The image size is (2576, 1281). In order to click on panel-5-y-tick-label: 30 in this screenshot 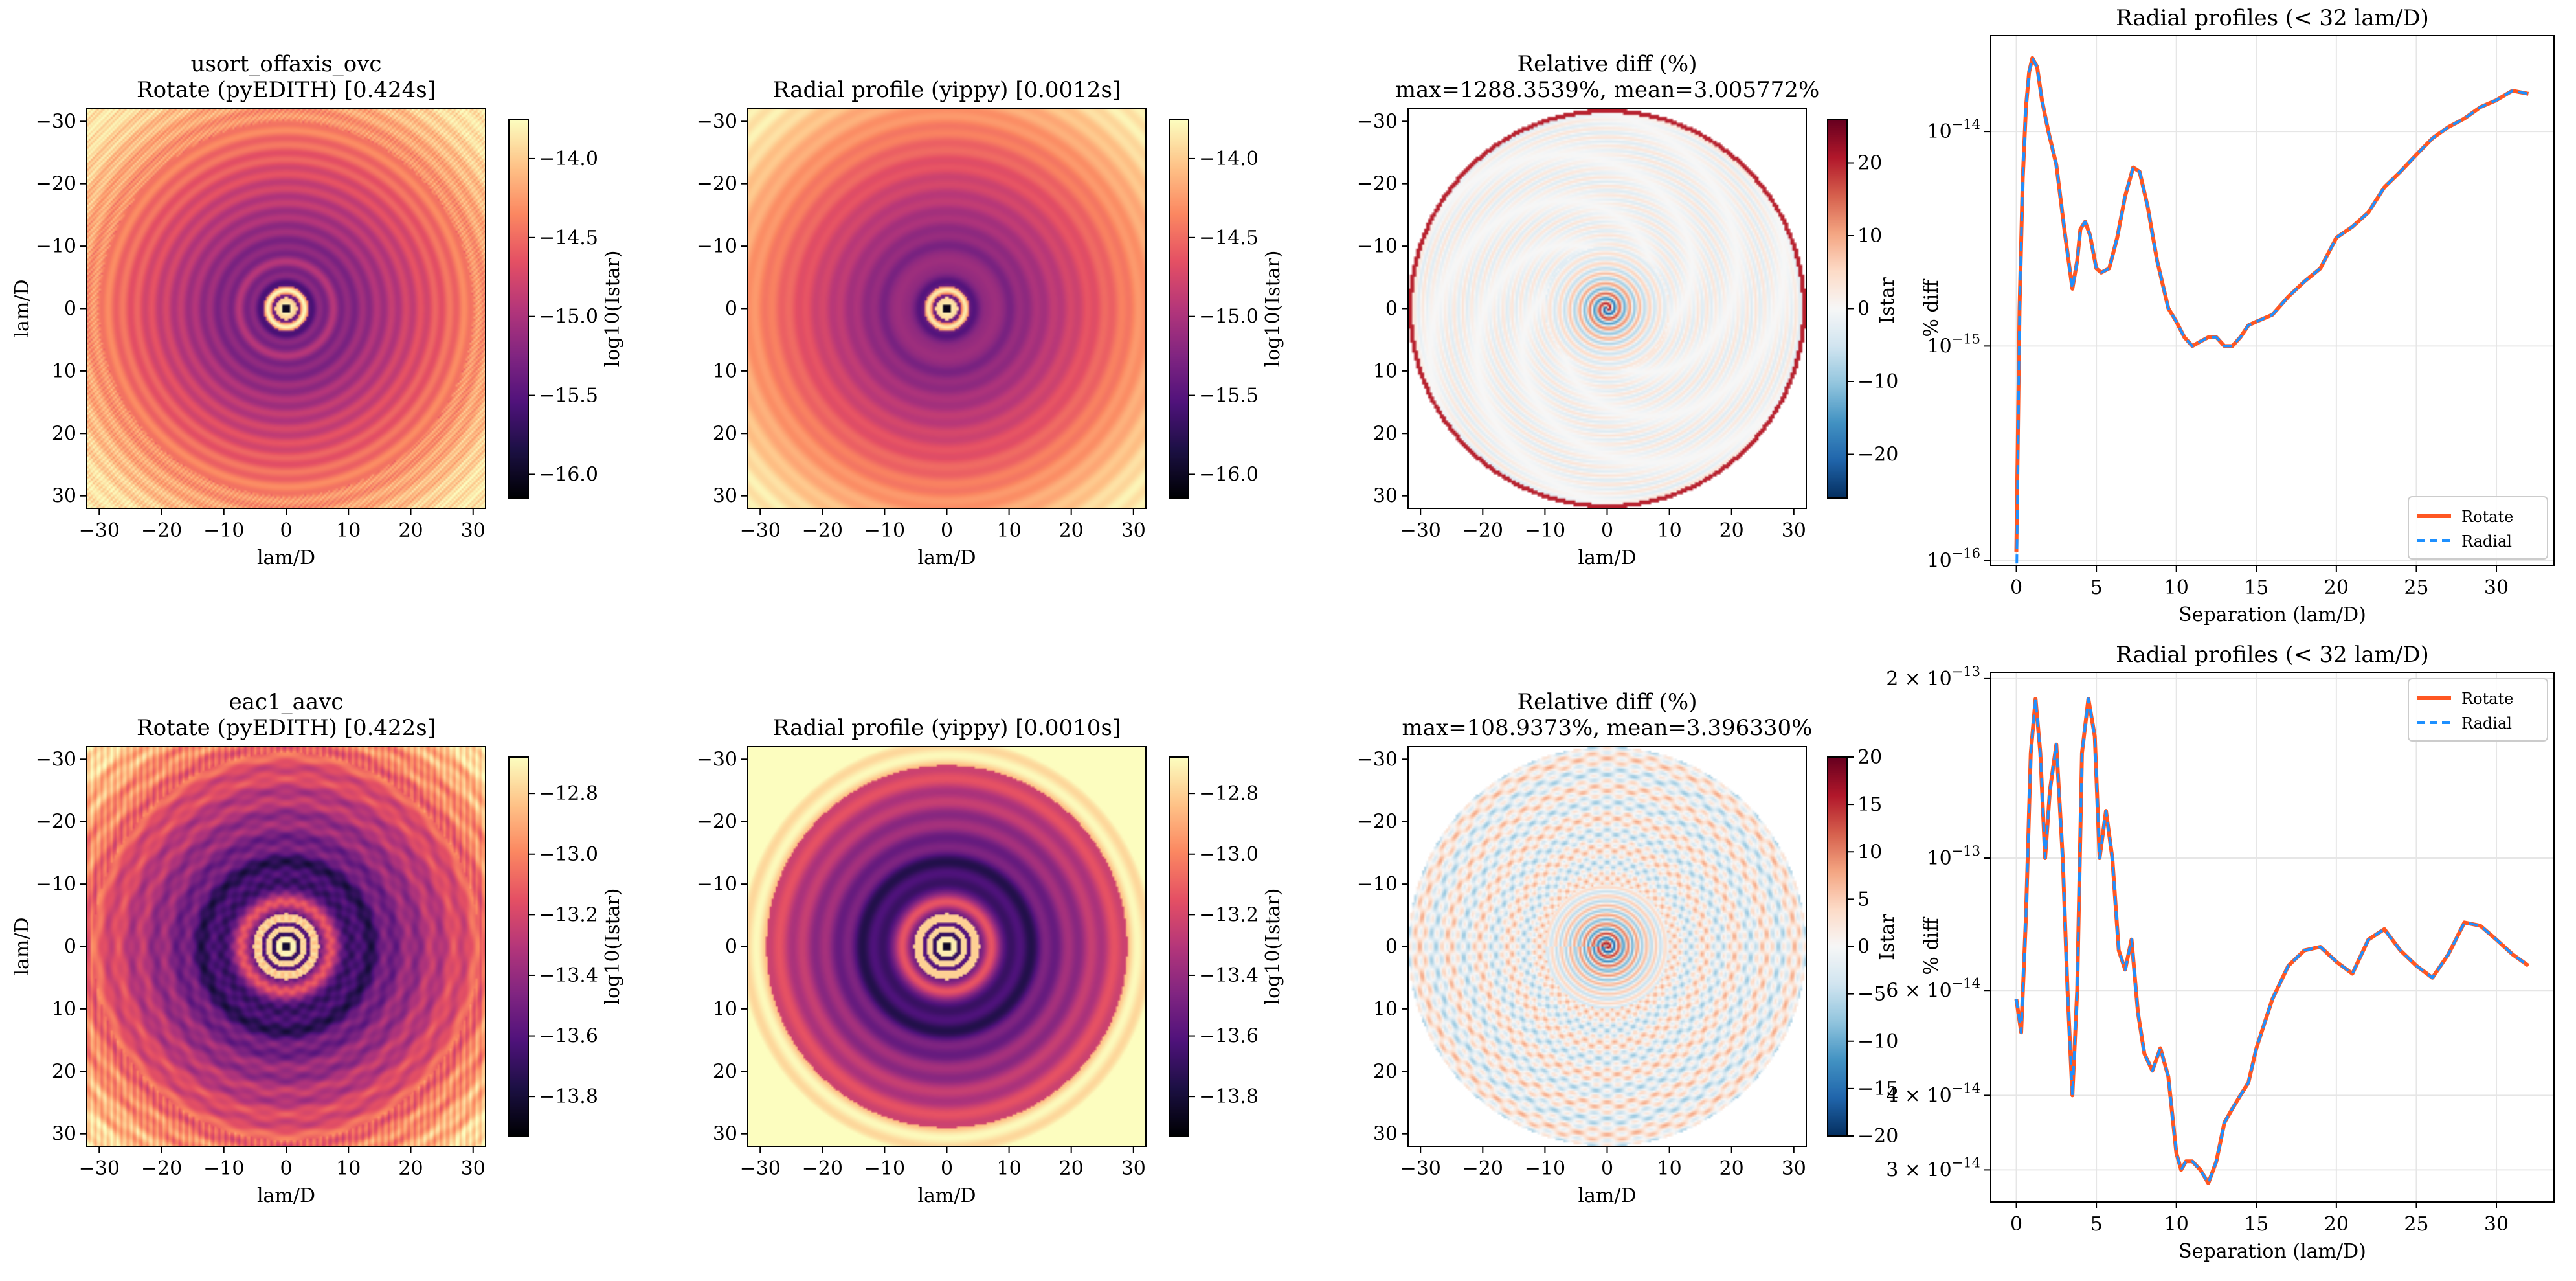, I will do `click(64, 1134)`.